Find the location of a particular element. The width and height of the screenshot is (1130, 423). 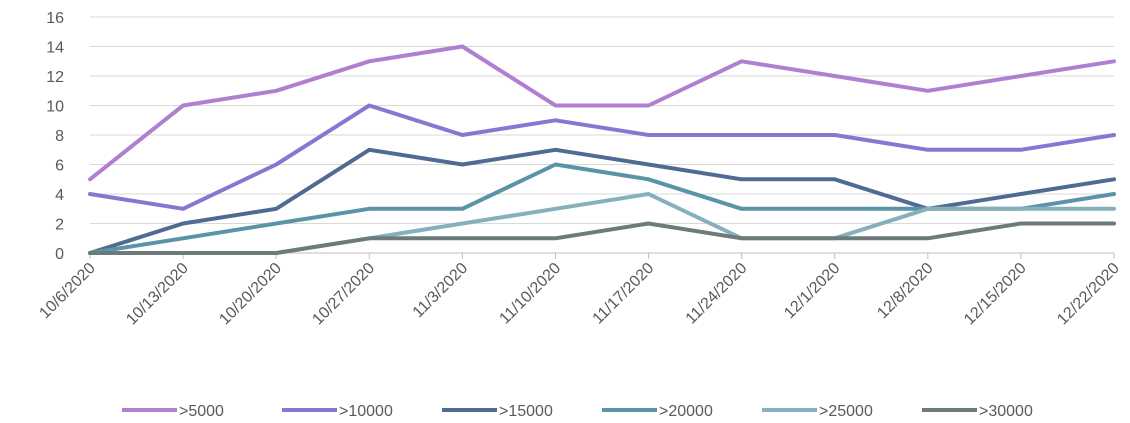

x-tick-label: 10/6/2020 is located at coordinates (67, 291).